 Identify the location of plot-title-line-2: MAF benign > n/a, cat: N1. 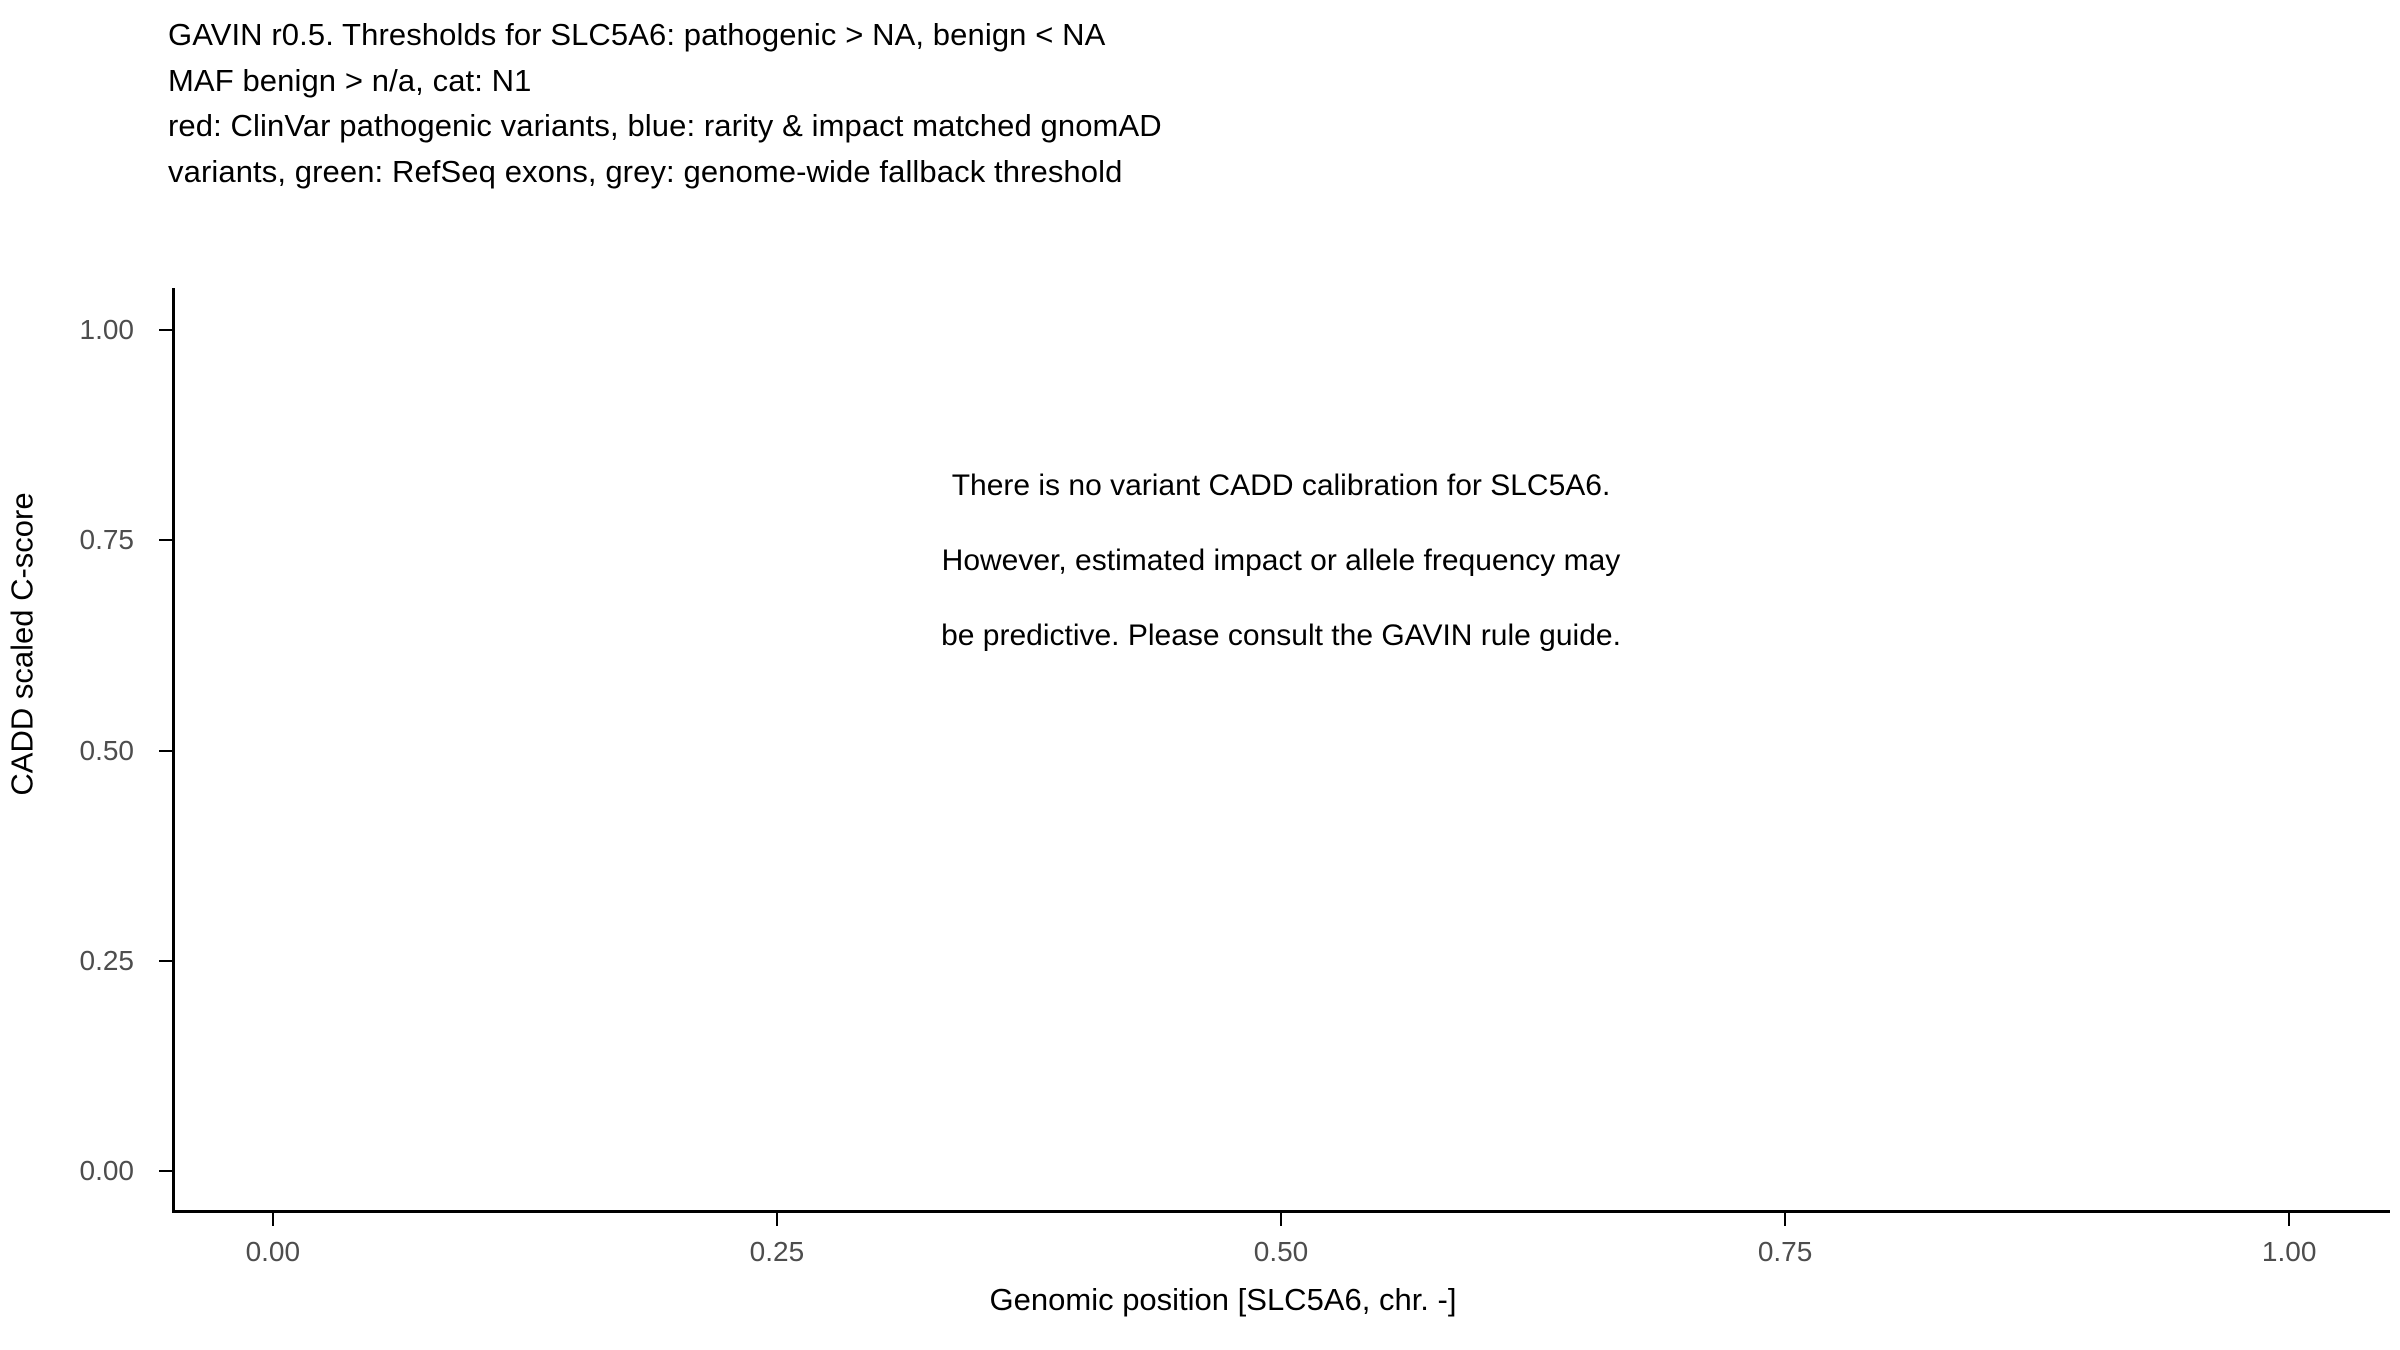
(350, 80).